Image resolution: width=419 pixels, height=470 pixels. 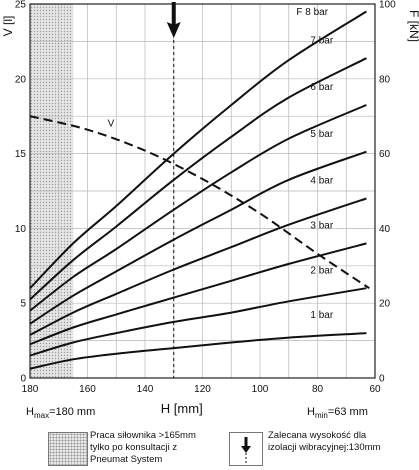 I want to click on x-tick-label: 140, so click(x=145, y=389).